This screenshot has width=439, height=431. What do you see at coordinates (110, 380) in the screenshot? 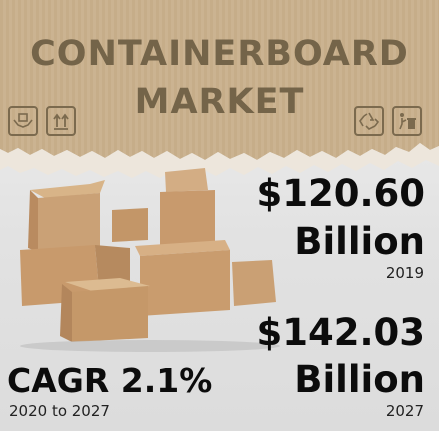
I see `cagr-label: CAGR 2.1%` at bounding box center [110, 380].